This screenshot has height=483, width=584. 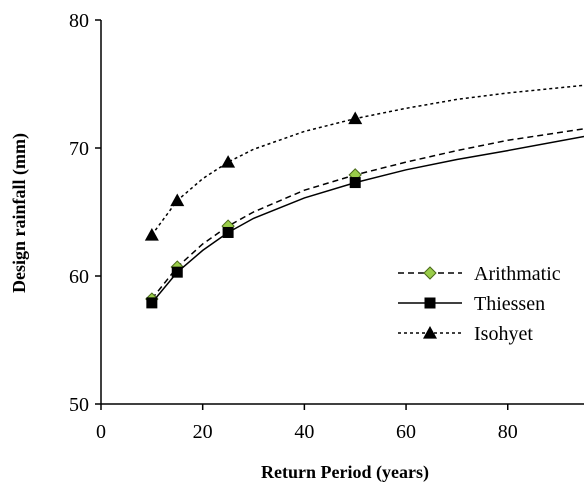 What do you see at coordinates (79, 21) in the screenshot?
I see `y-tick-label: 80` at bounding box center [79, 21].